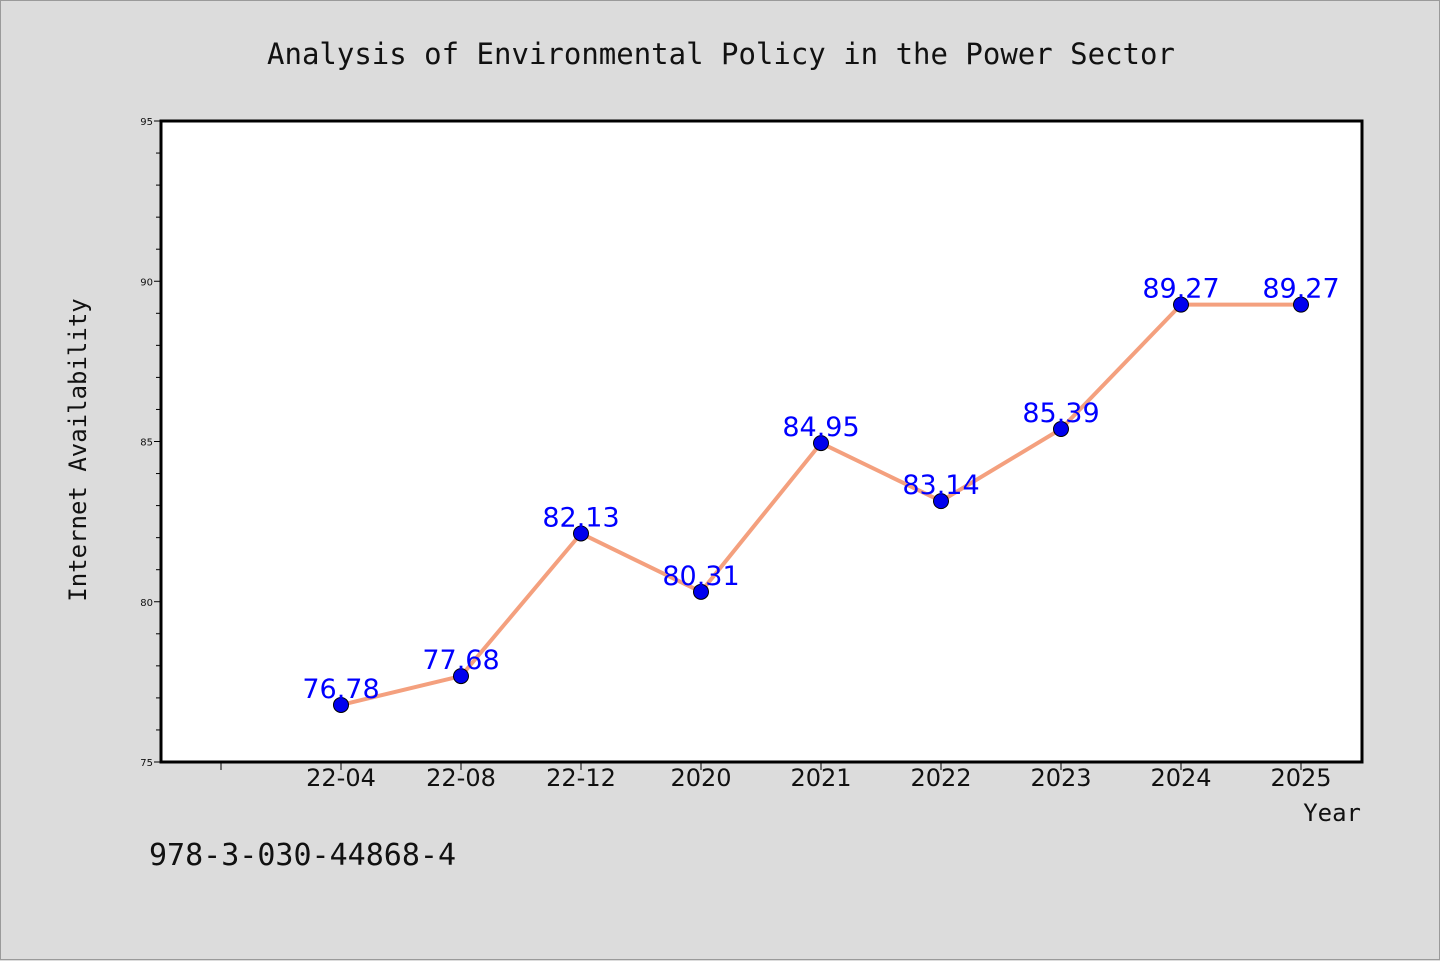  Describe the element at coordinates (460, 660) in the screenshot. I see `data-label: 77.68` at that location.